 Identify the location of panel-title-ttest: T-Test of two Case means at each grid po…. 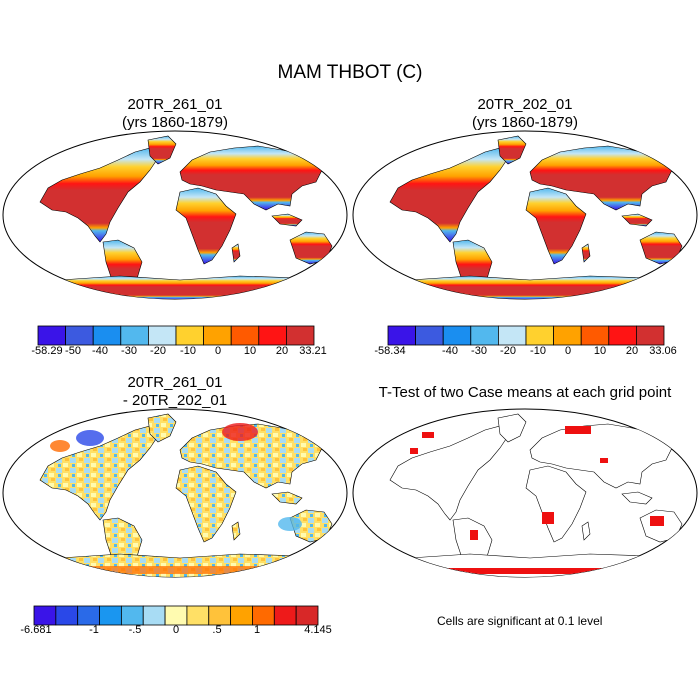
(525, 392).